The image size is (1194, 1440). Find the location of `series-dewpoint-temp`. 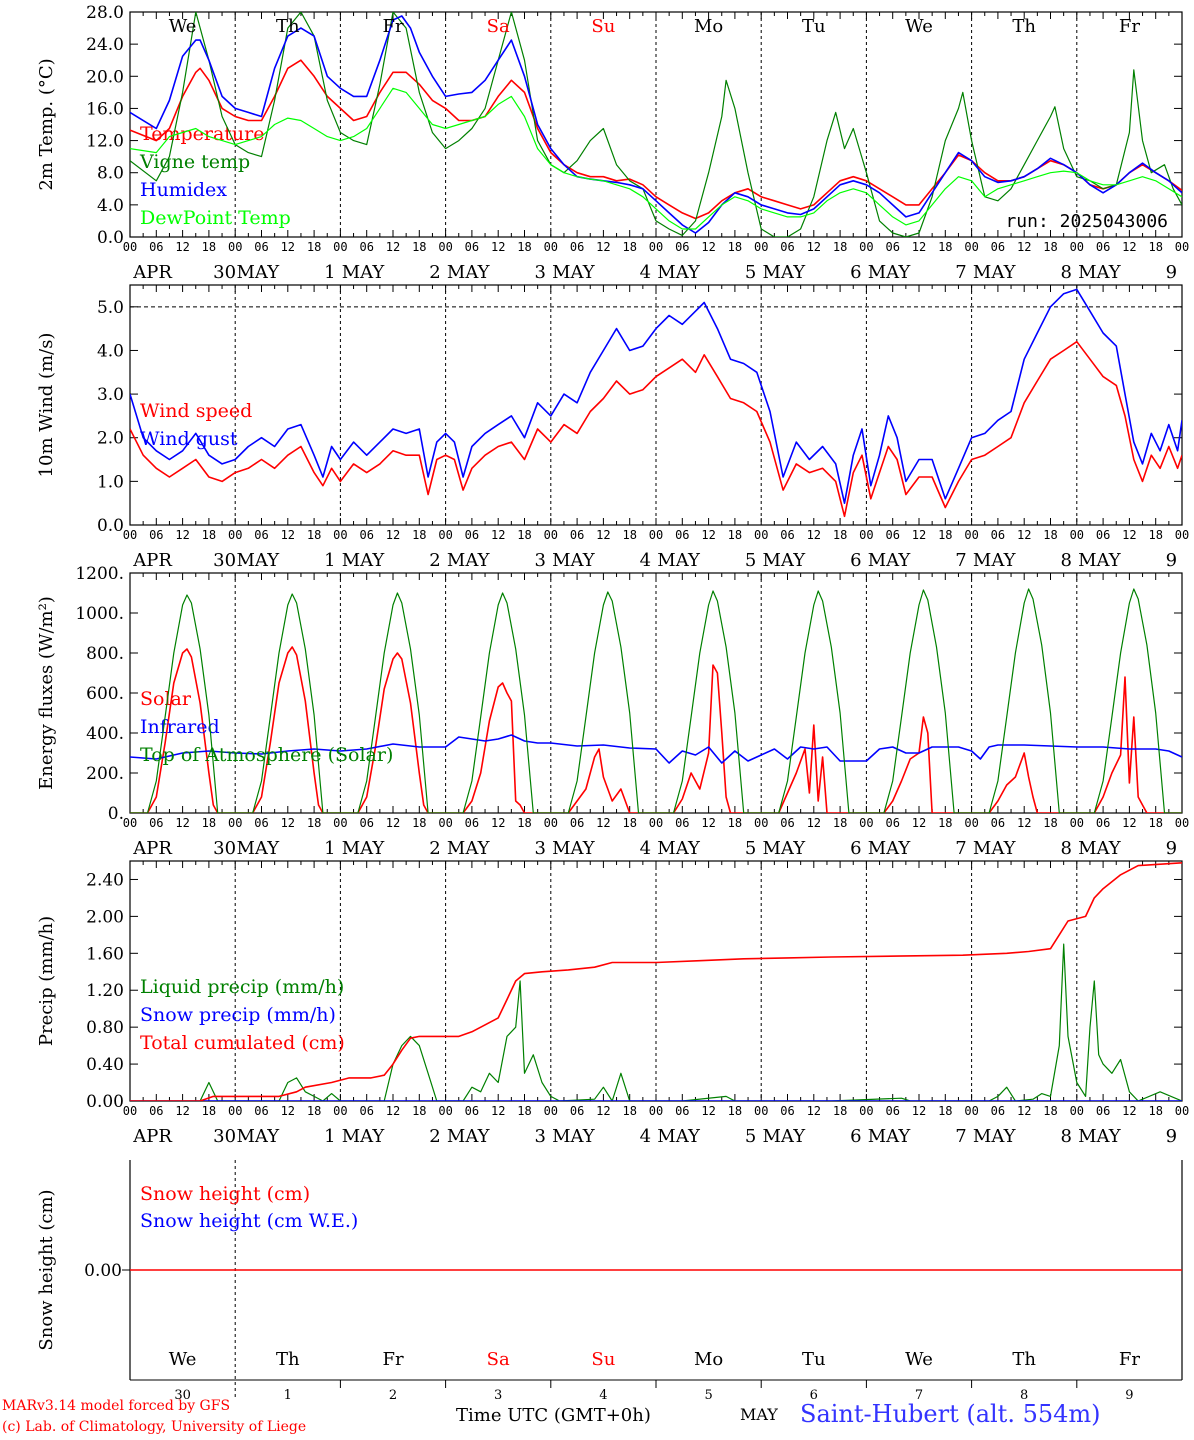

series-dewpoint-temp is located at coordinates (656, 158).